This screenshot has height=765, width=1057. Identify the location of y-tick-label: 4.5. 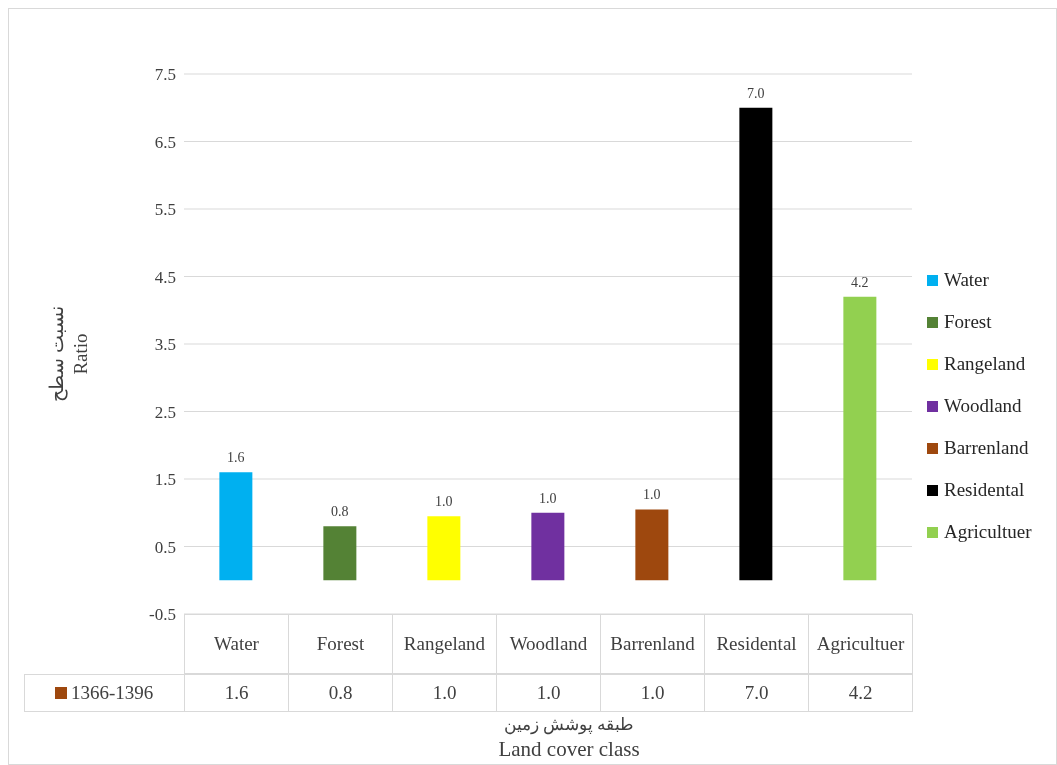
(165, 277).